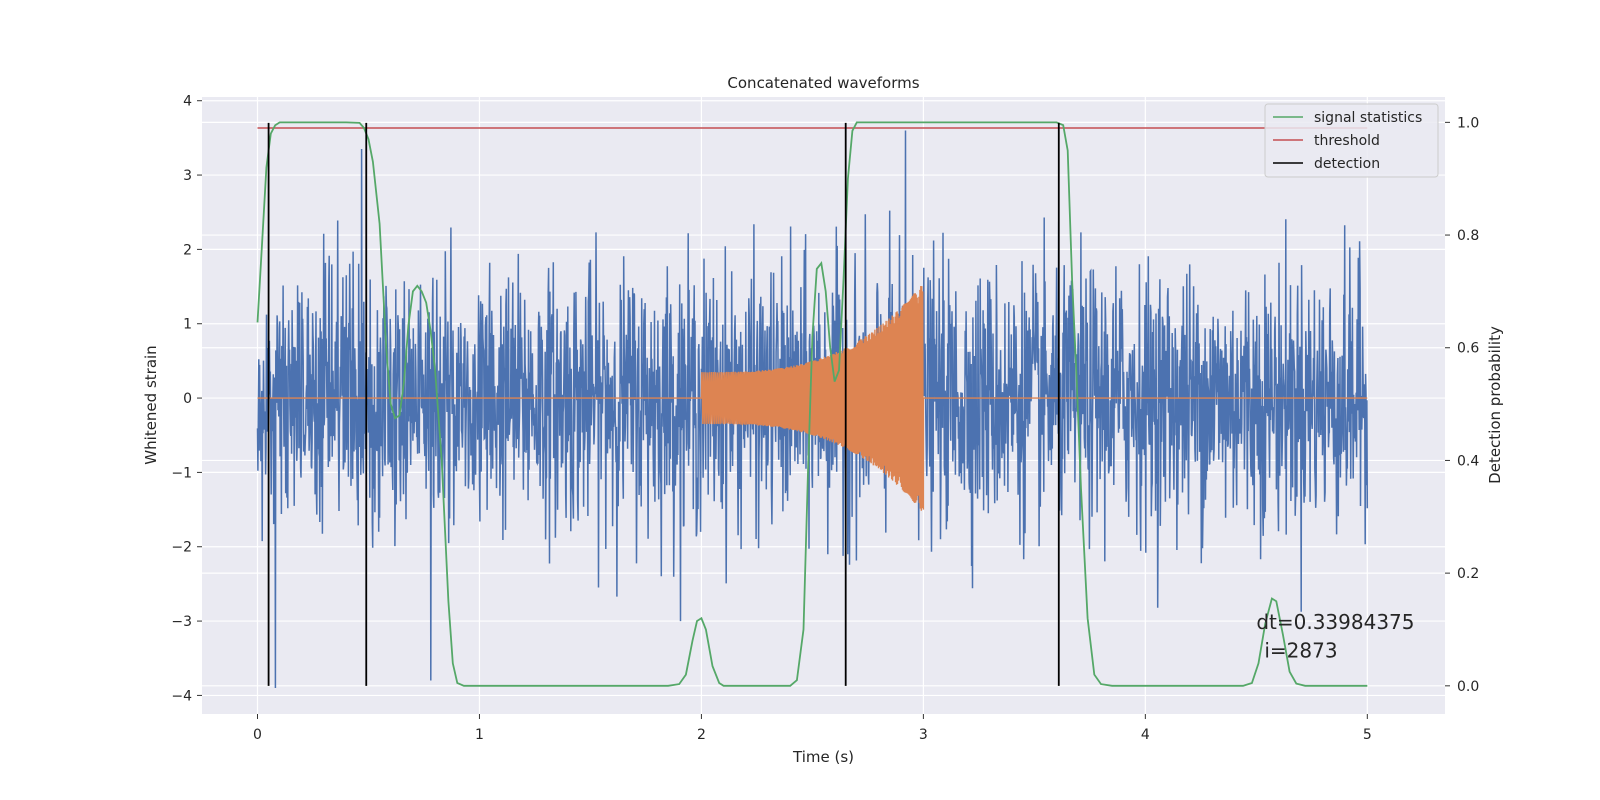 The image size is (1600, 800). I want to click on annotation-dt: dt=0.33984375, so click(1335, 622).